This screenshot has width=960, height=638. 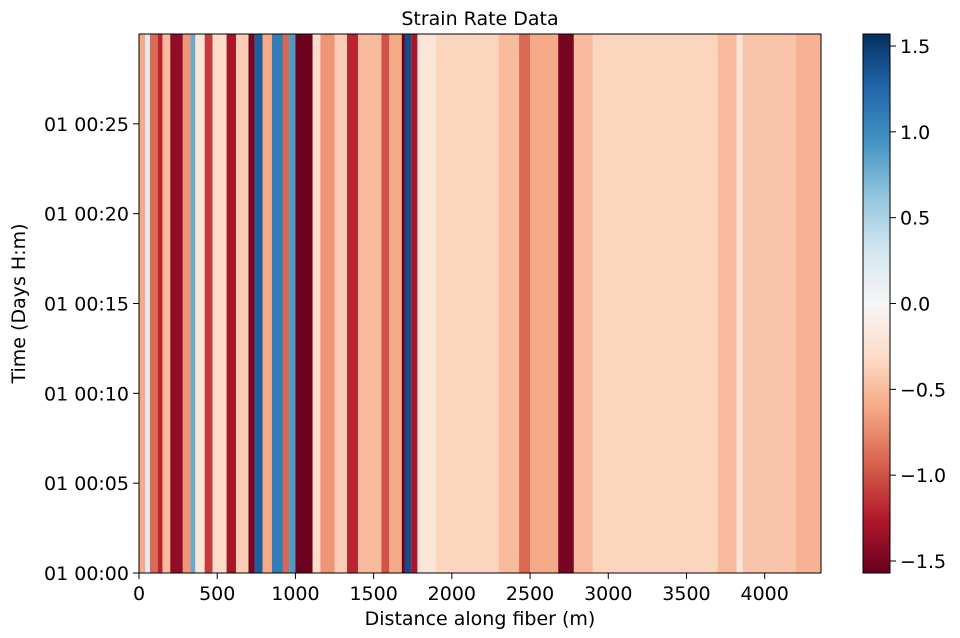 What do you see at coordinates (480, 619) in the screenshot?
I see `x-axis-label: Distance along fiber (m)` at bounding box center [480, 619].